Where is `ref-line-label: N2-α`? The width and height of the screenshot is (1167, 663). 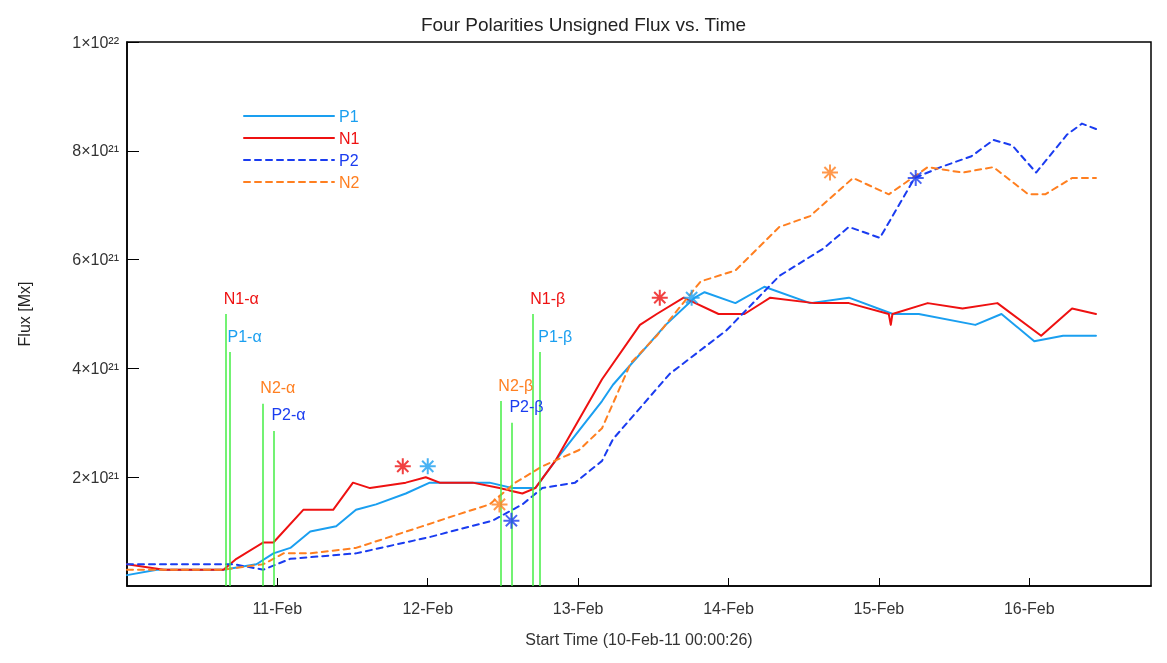 ref-line-label: N2-α is located at coordinates (278, 388).